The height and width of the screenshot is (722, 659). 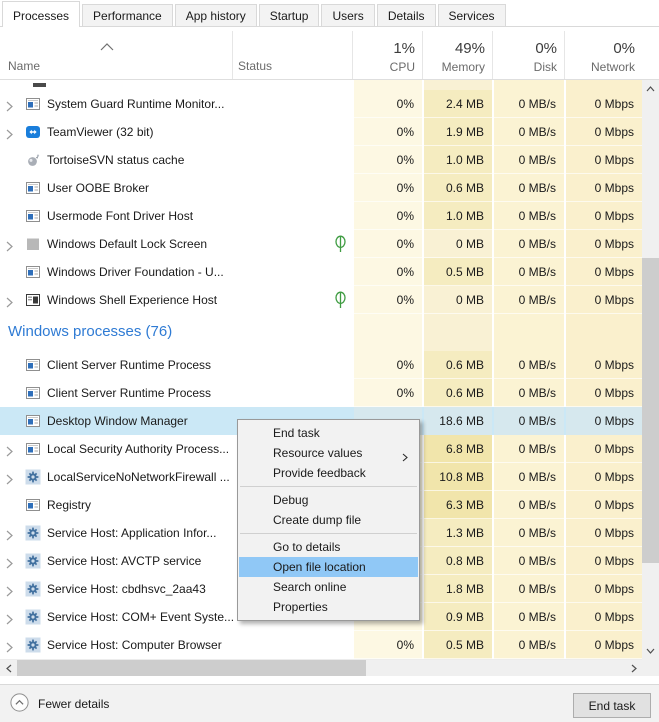 I want to click on vertical-scrollbar, so click(x=650, y=369).